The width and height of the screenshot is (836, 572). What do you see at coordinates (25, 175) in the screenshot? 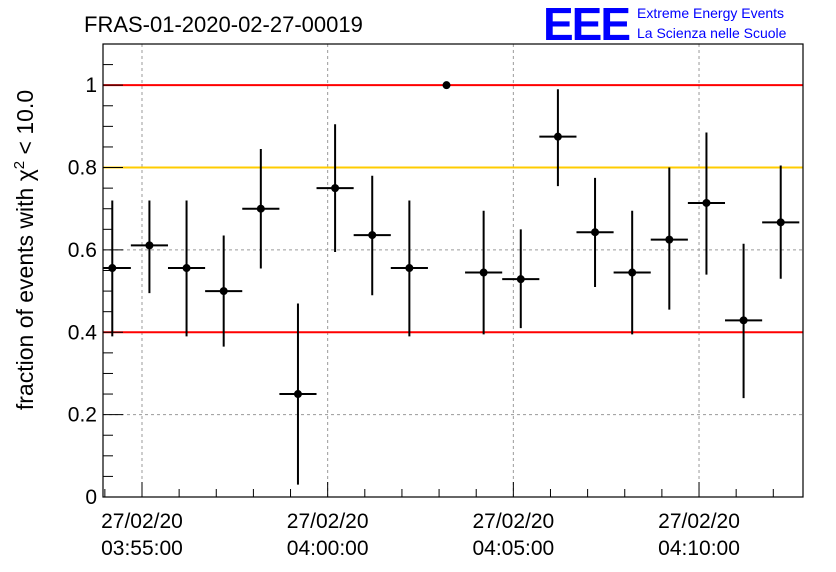
I see `y-axis-label-symbol: χ` at bounding box center [25, 175].